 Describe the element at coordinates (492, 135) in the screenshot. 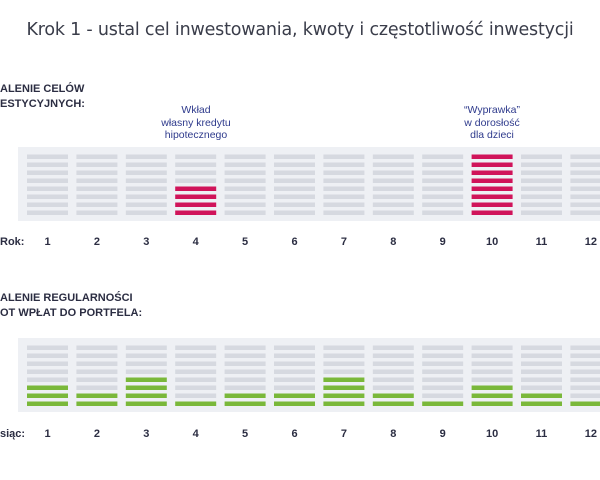

I see `annotation-year-10-line-3: dla dzieci` at that location.